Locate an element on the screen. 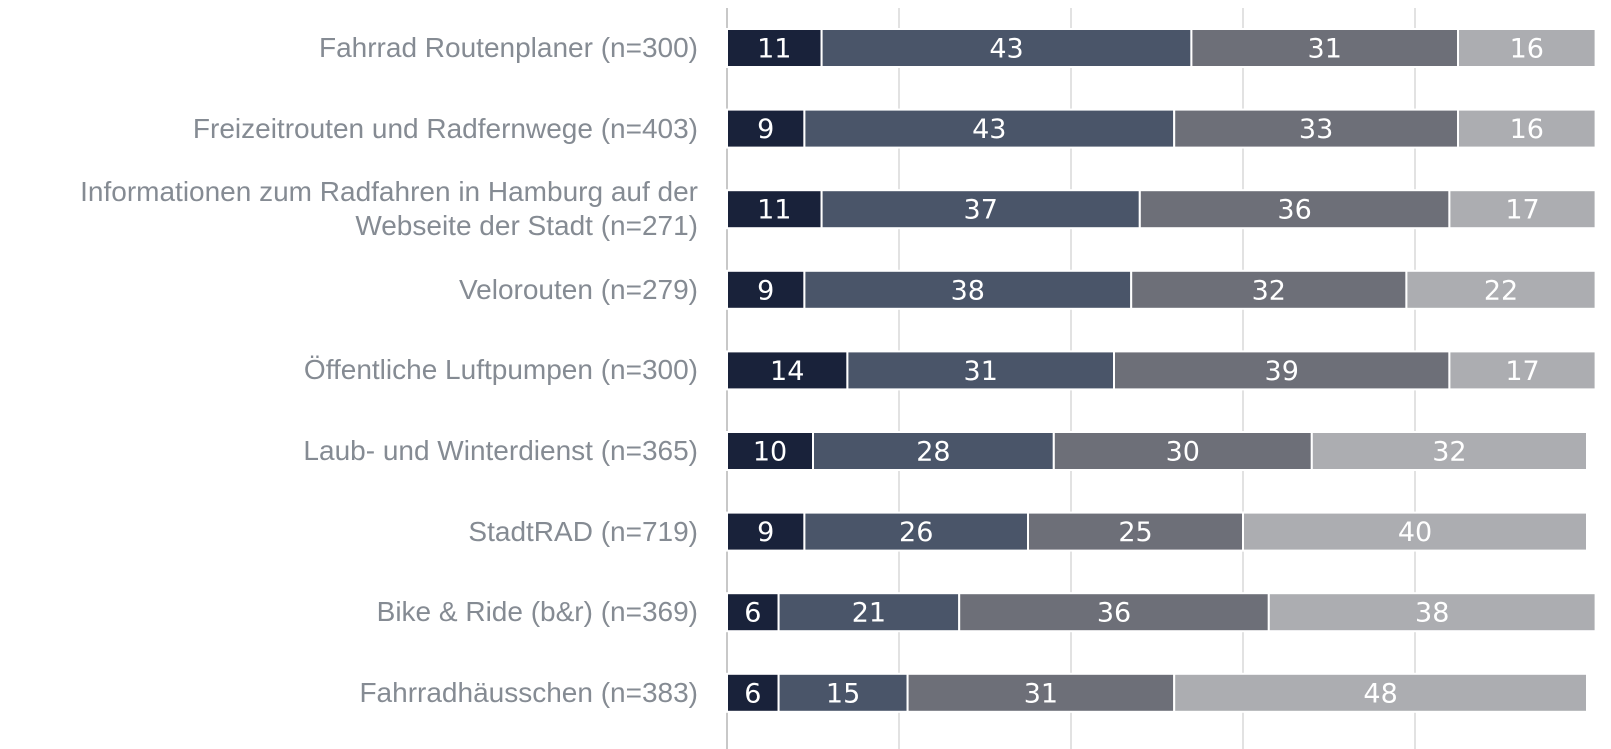 This screenshot has height=749, width=1611. value-label: 25 is located at coordinates (1135, 532).